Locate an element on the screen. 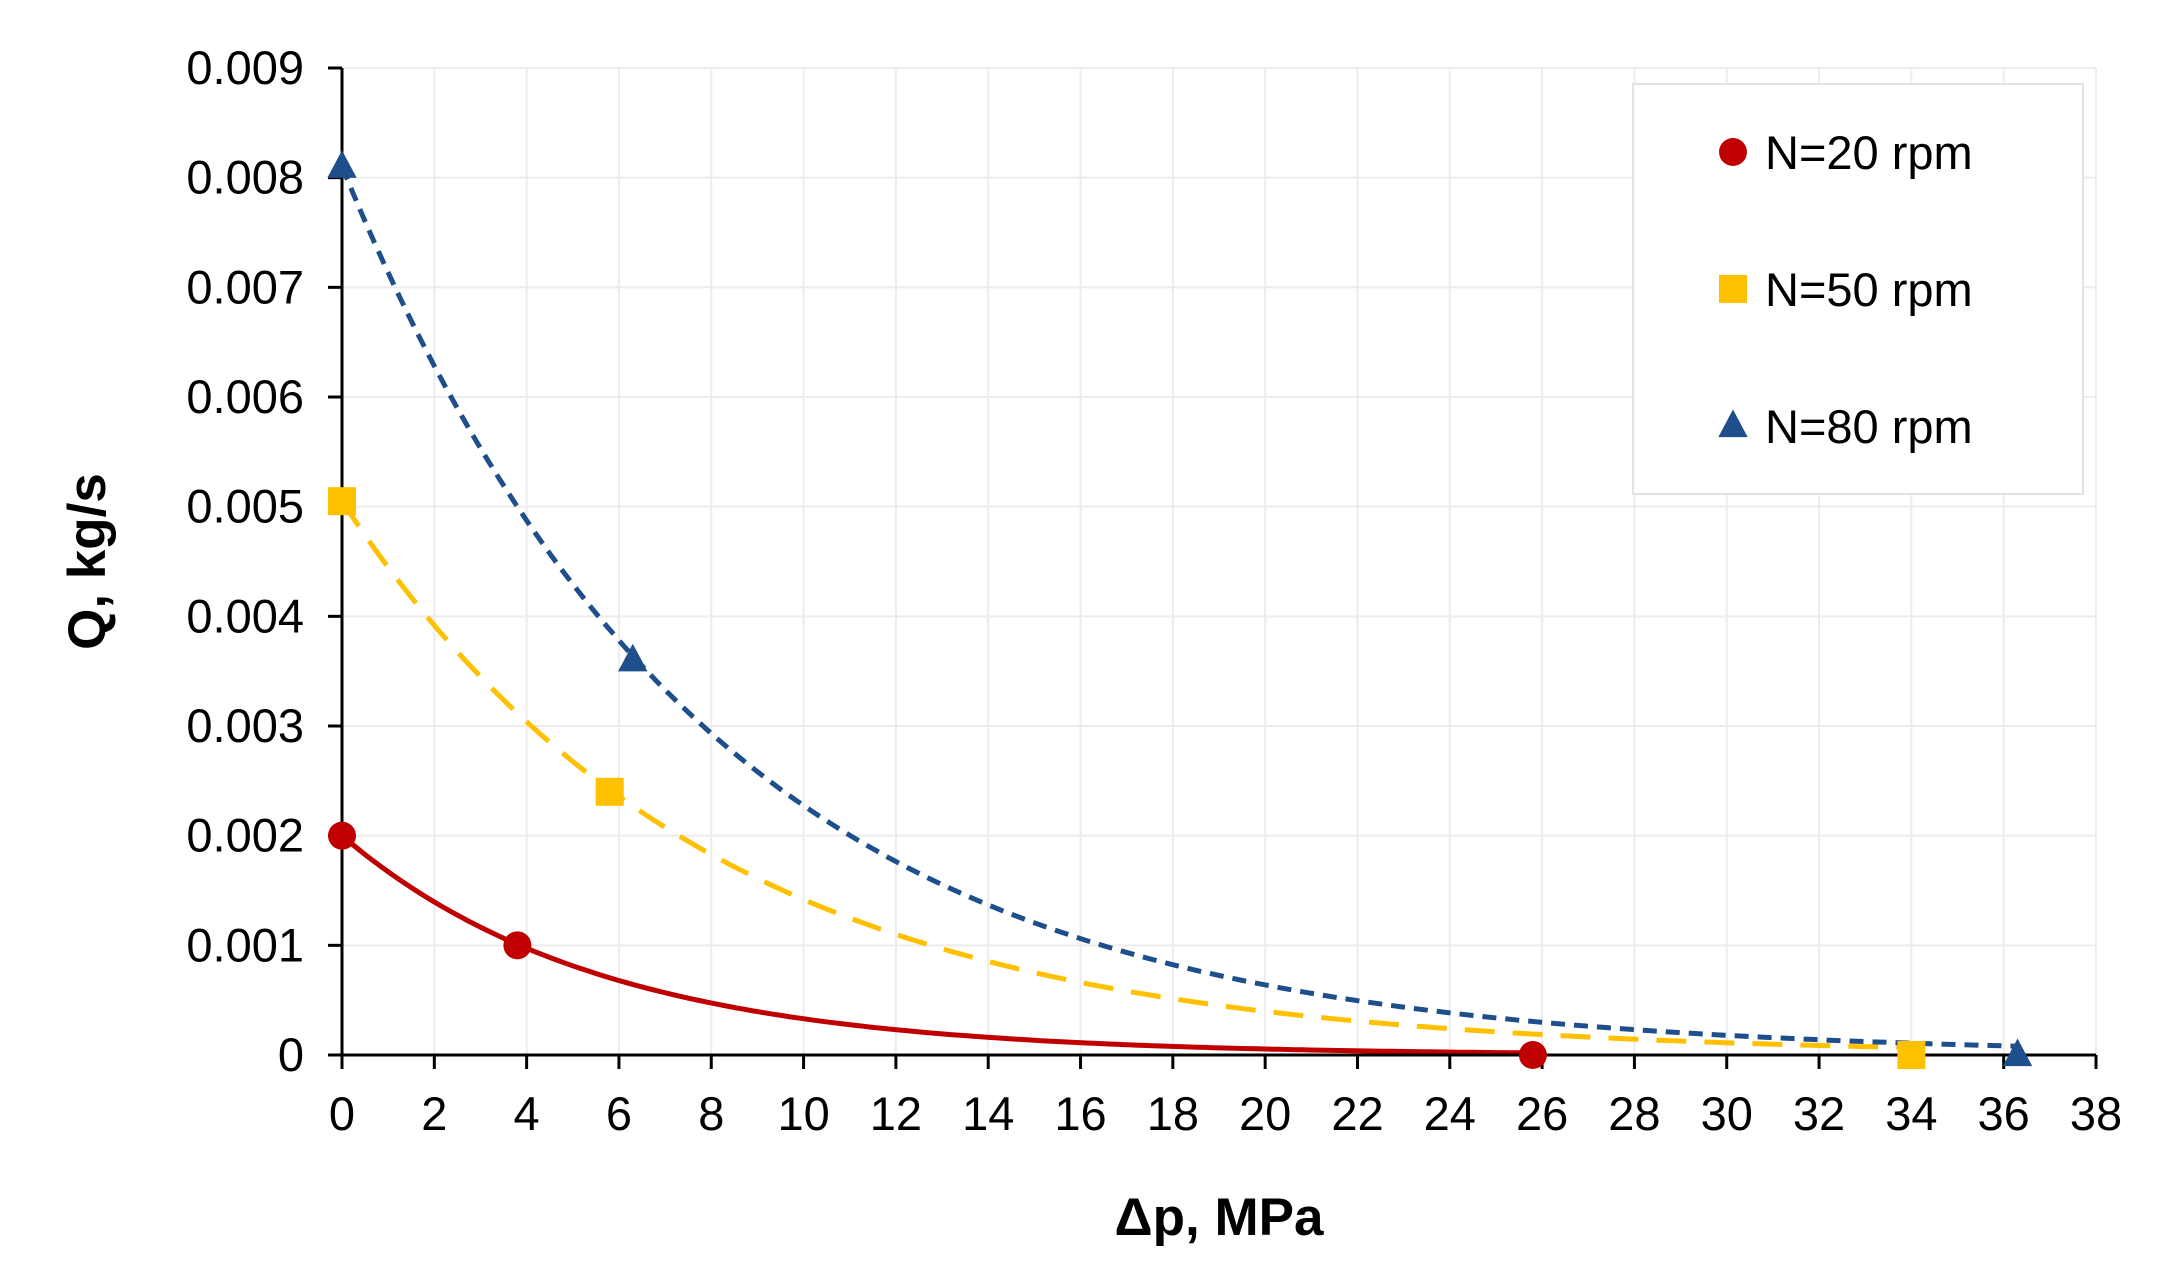 The height and width of the screenshot is (1288, 2176). x-tick-label: 0 is located at coordinates (342, 1113).